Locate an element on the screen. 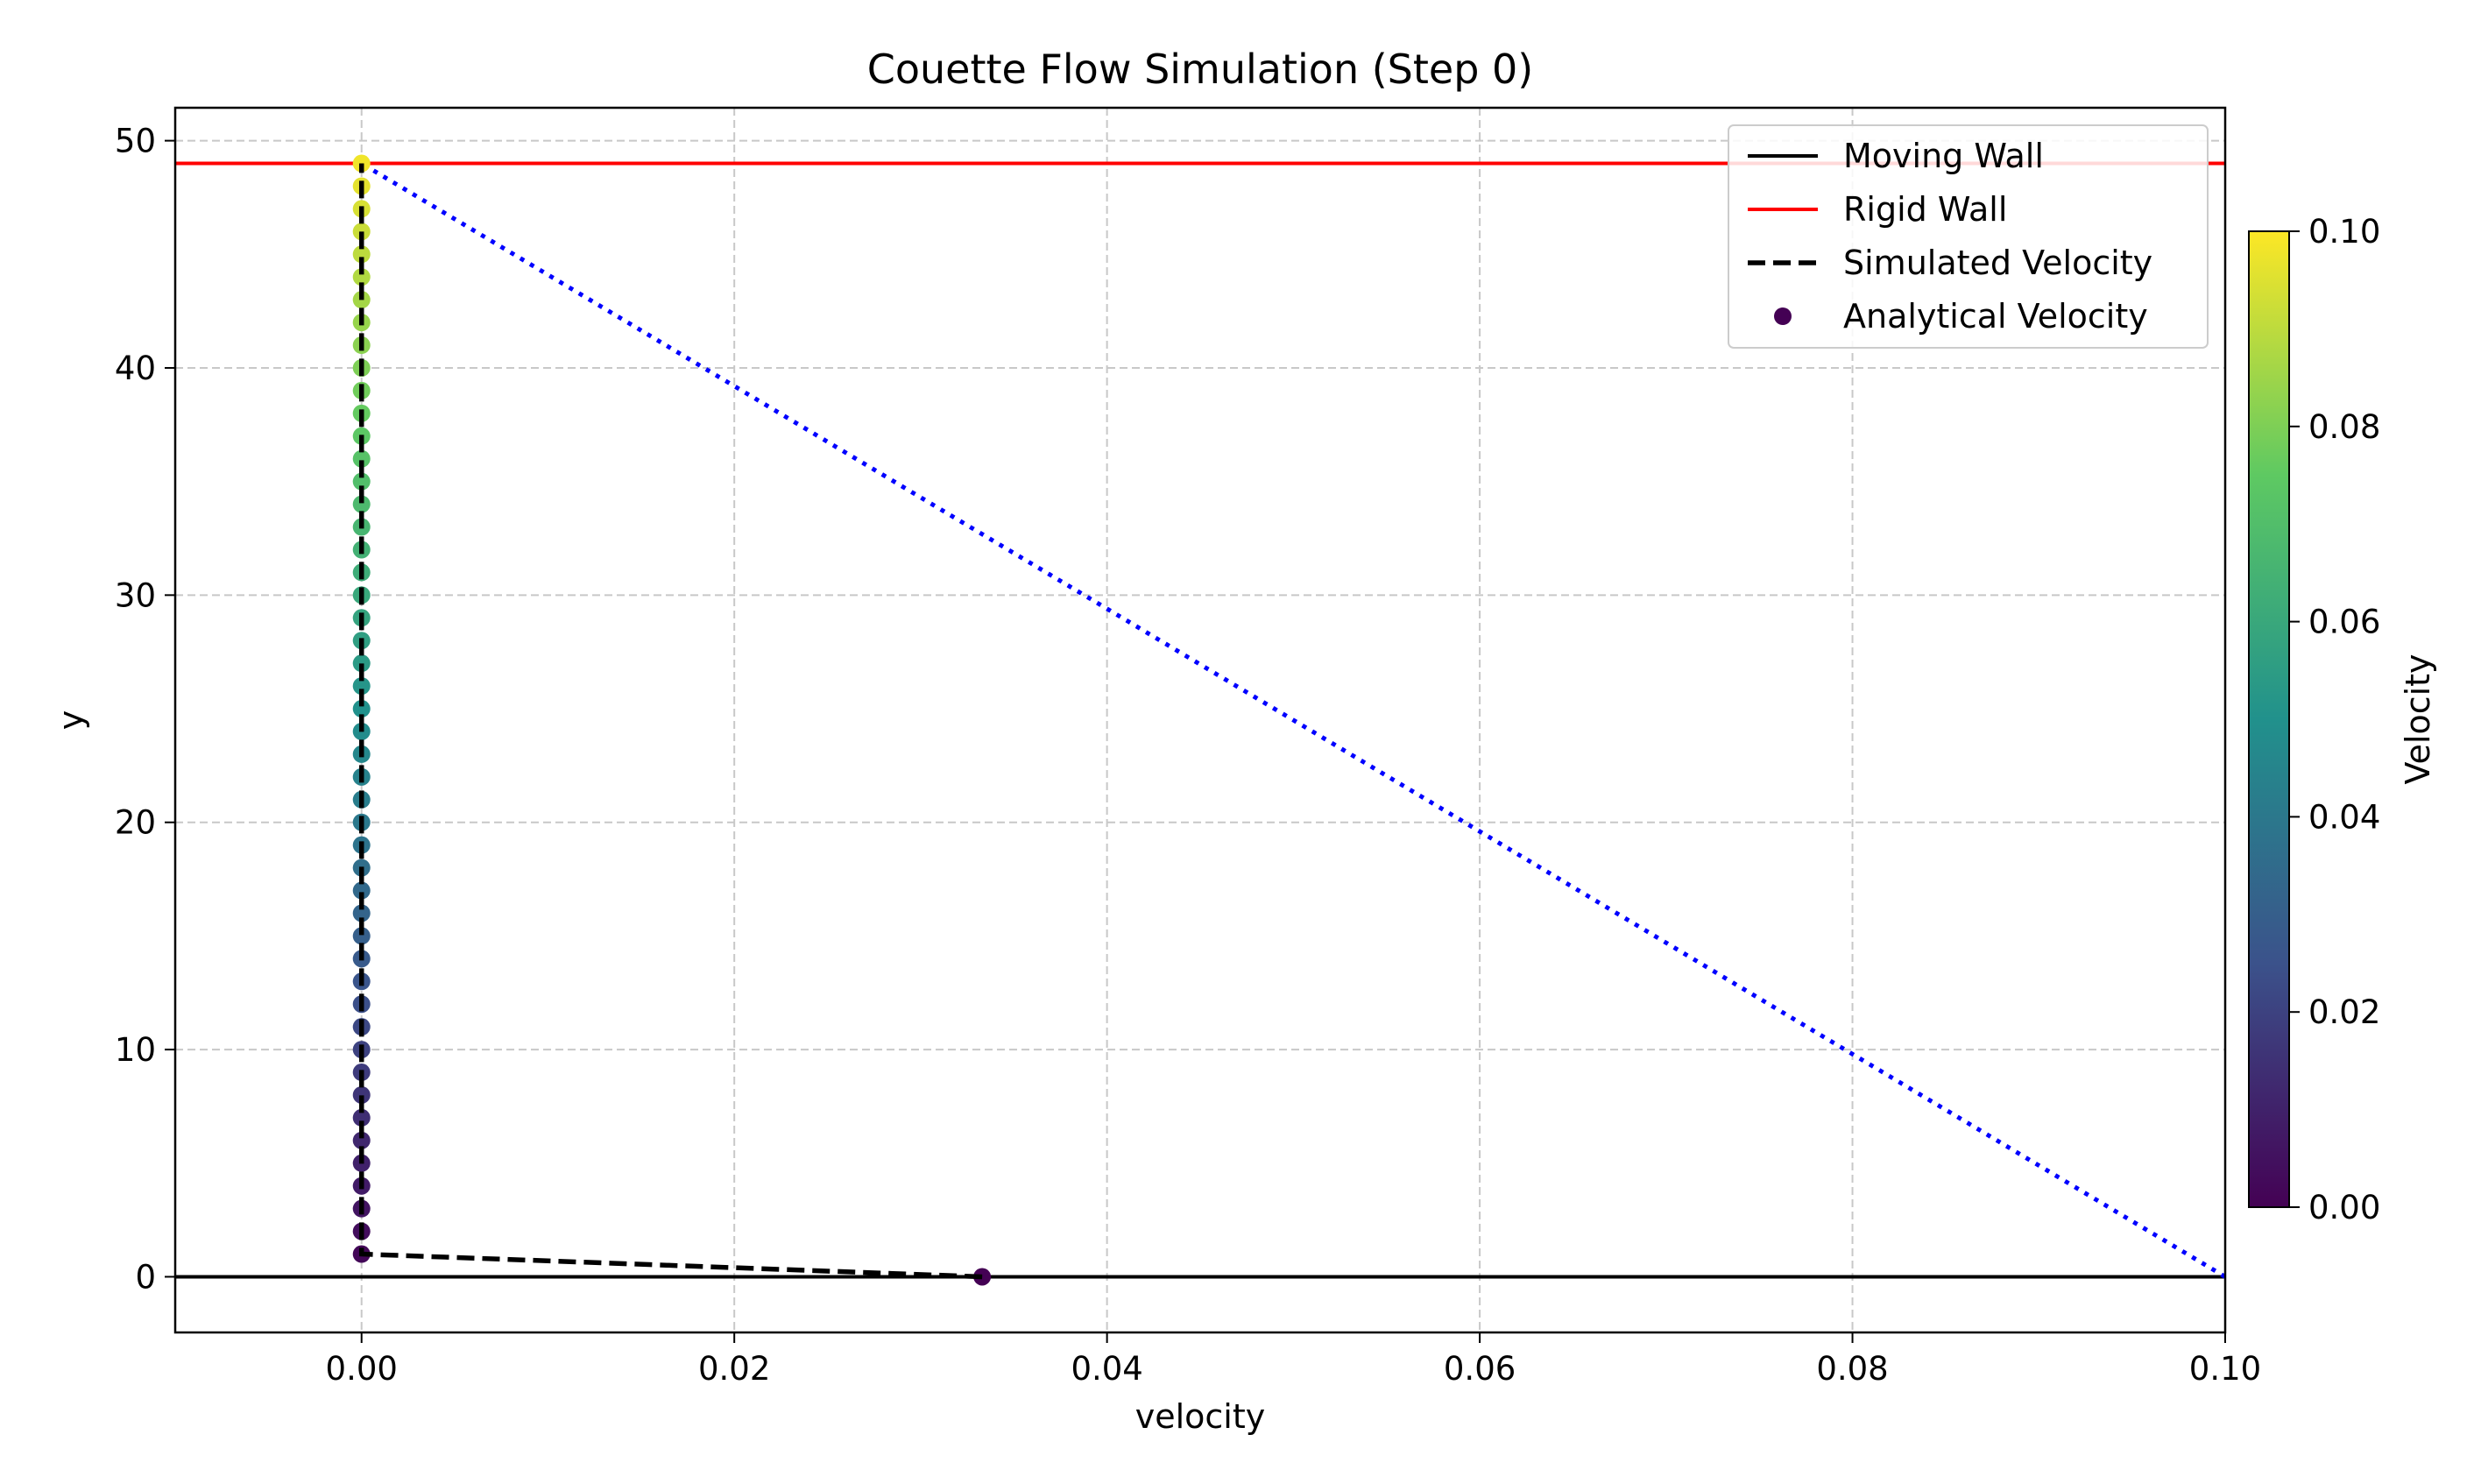 The height and width of the screenshot is (1484, 2481). colorbar-label: Velocity is located at coordinates (2418, 719).